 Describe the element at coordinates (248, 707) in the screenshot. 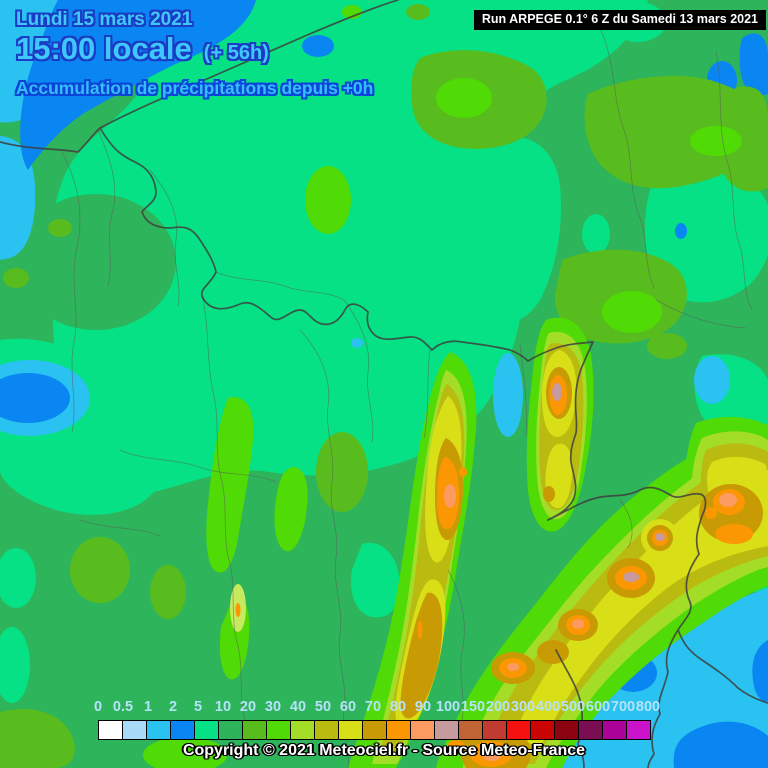

I see `legend-label: 20` at that location.